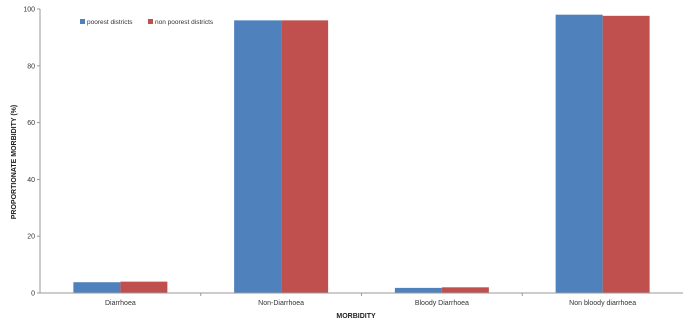  Describe the element at coordinates (150, 21) in the screenshot. I see `legend-swatch-non-poorest` at that location.